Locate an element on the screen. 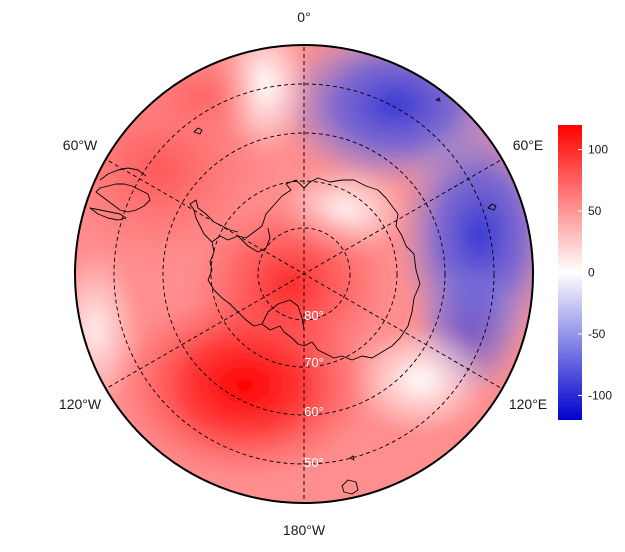  latitude-label-50: 50° is located at coordinates (314, 462).